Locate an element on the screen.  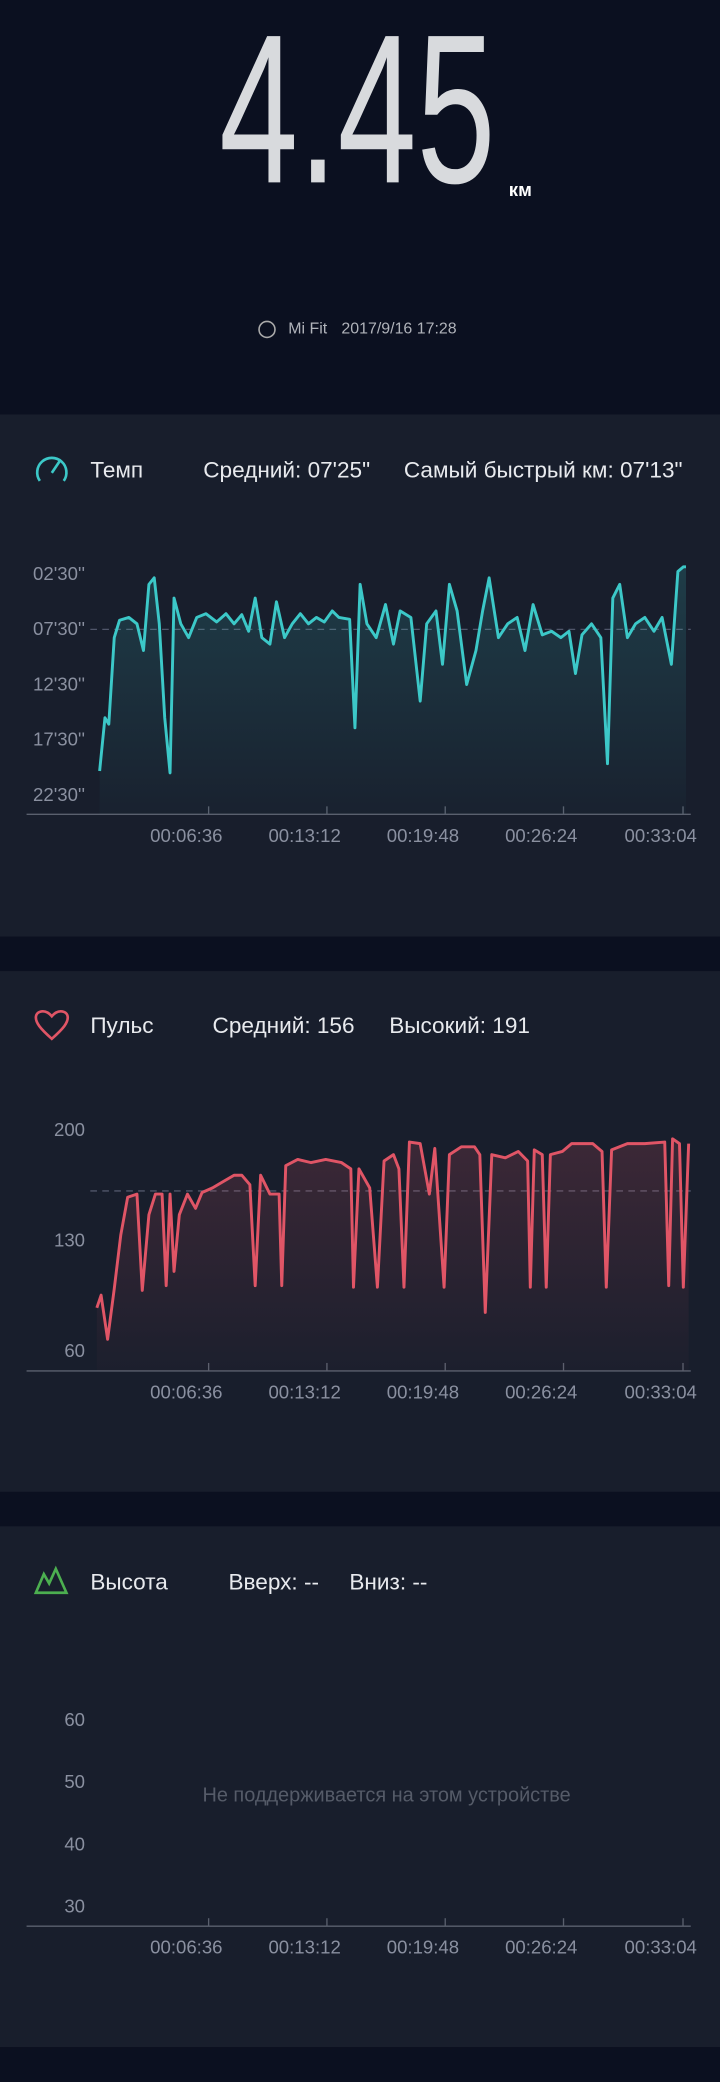
heart-icon is located at coordinates (52, 1025).